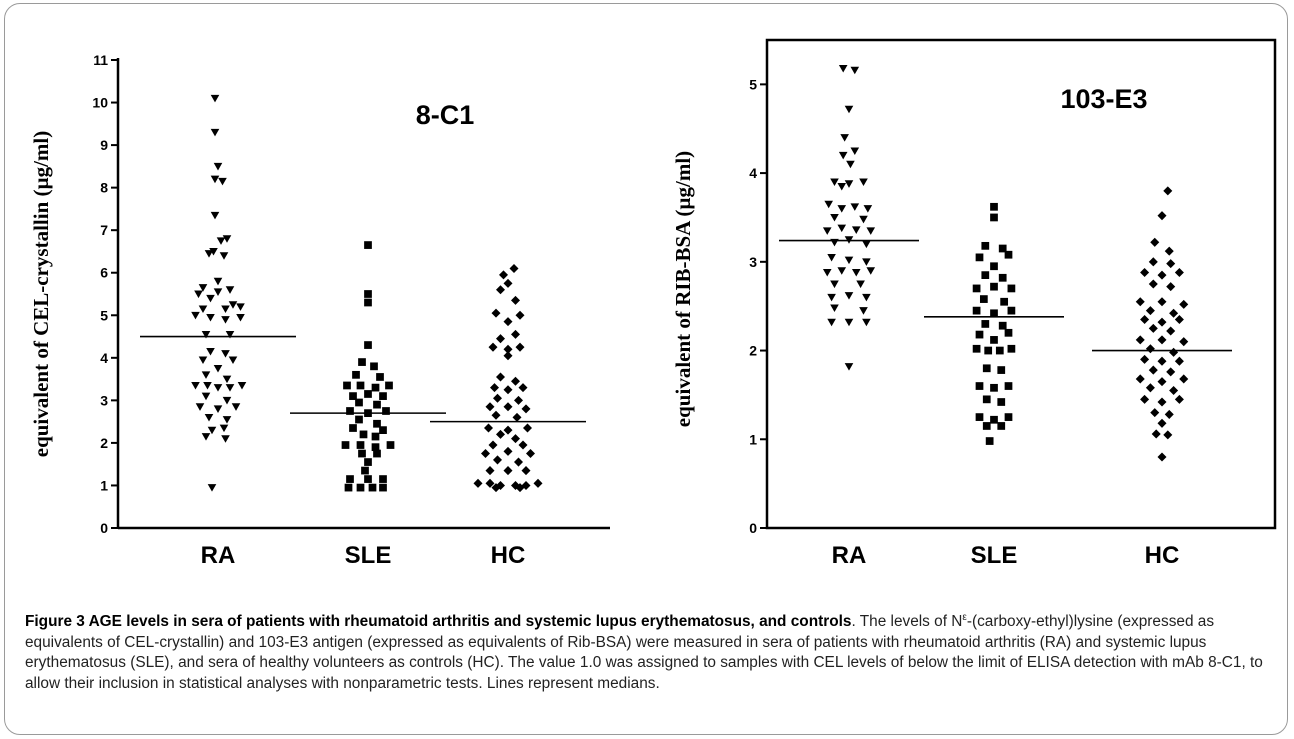 The height and width of the screenshot is (739, 1294). I want to click on y-tick-label: 6, so click(104, 273).